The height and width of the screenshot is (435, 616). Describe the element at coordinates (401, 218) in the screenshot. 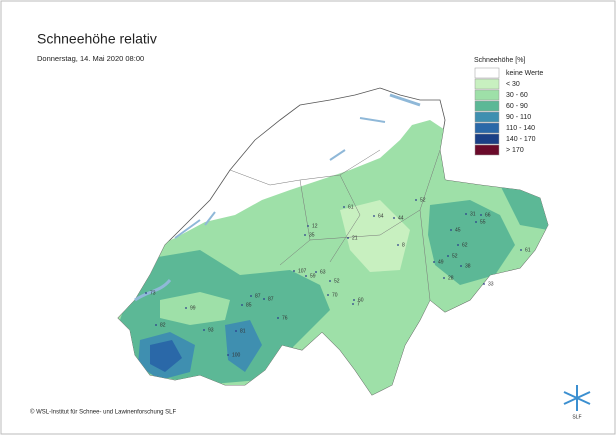

I see `station-value: 44` at that location.